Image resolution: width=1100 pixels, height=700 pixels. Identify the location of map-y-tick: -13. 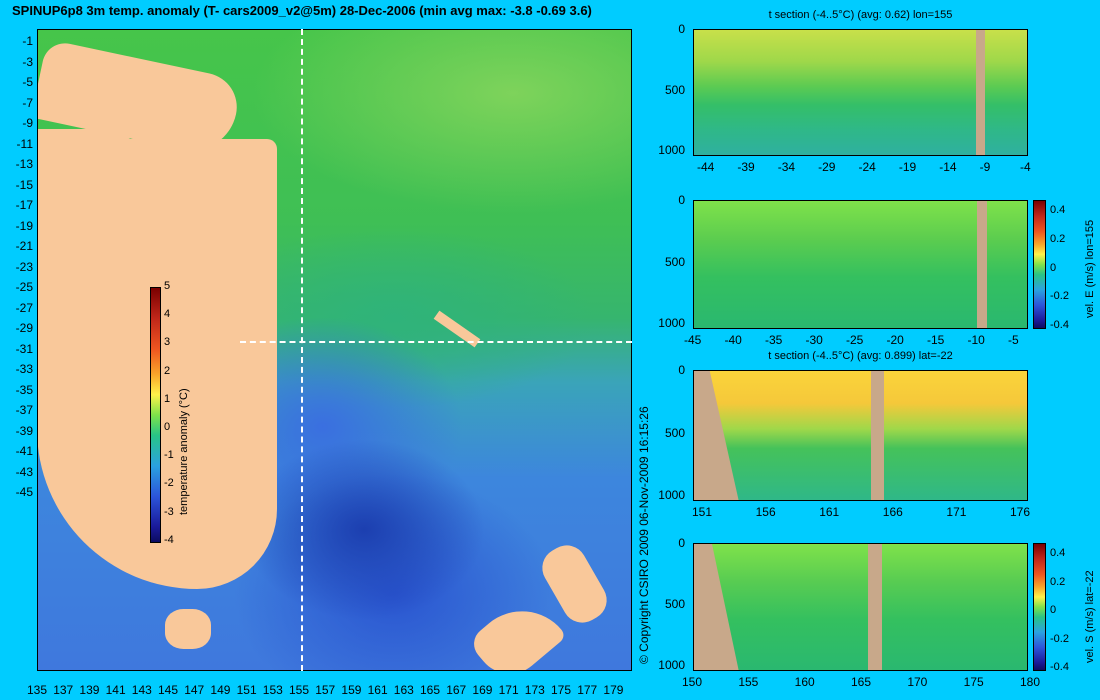
(24, 164).